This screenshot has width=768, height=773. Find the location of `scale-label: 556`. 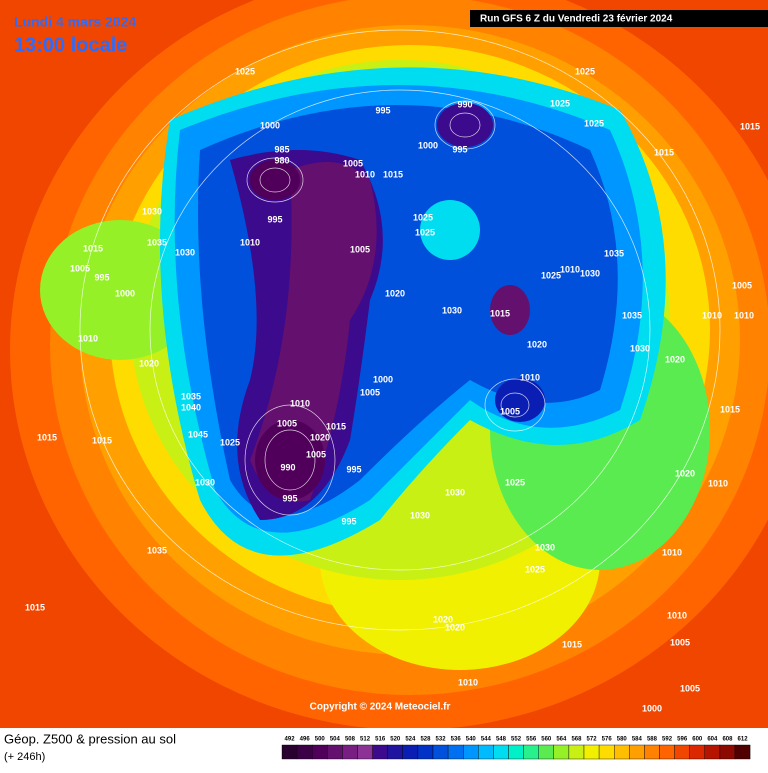

scale-label: 556 is located at coordinates (531, 740).